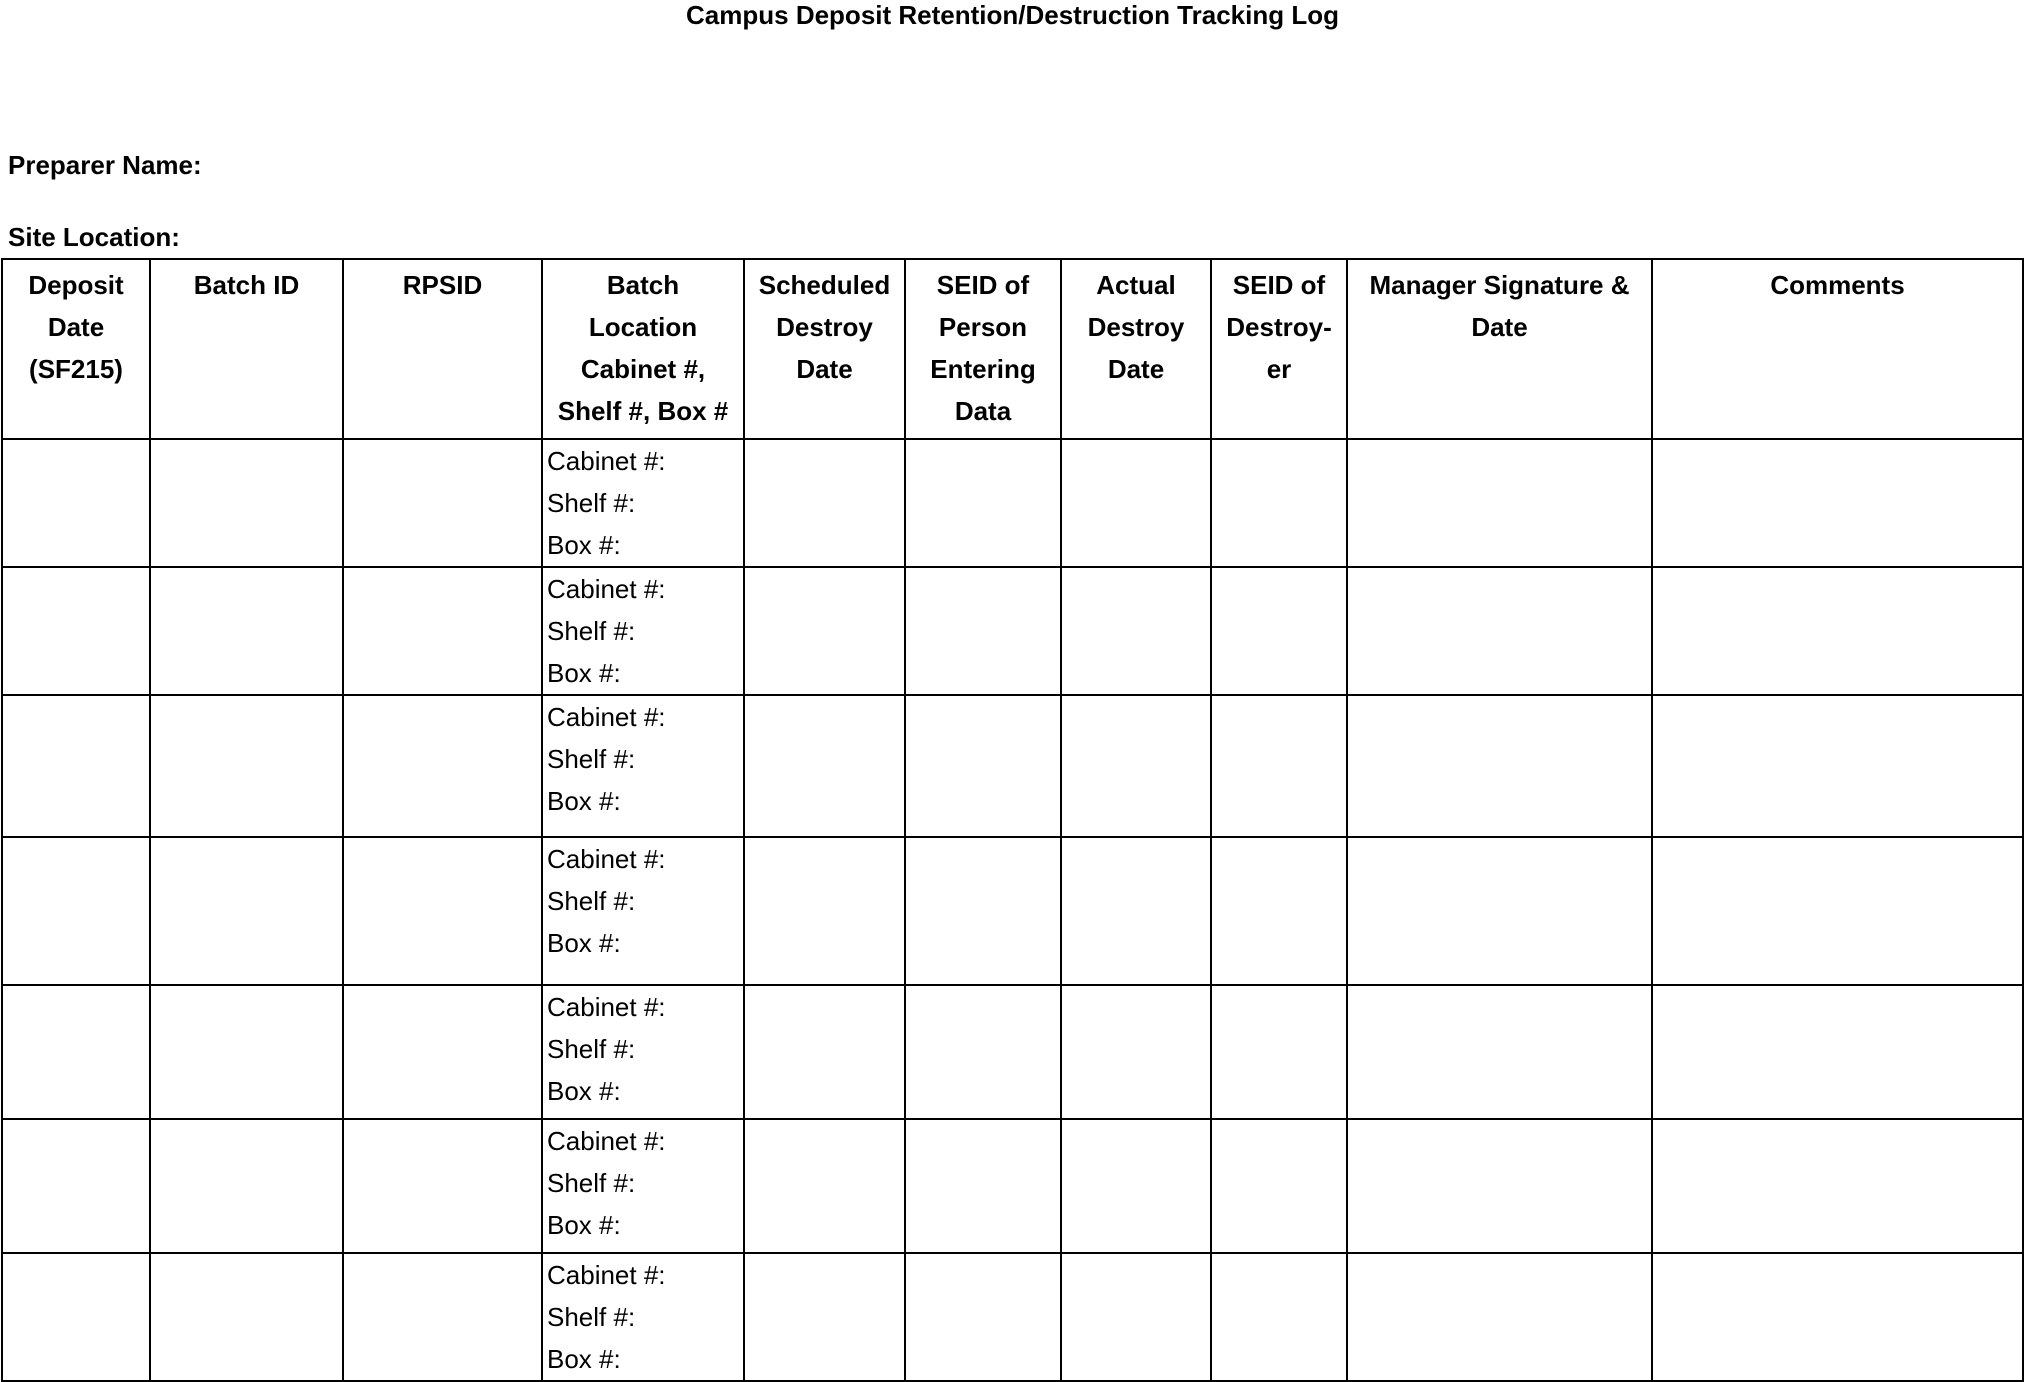 The image size is (2025, 1382). I want to click on site-location-label: Site Location:, so click(94, 237).